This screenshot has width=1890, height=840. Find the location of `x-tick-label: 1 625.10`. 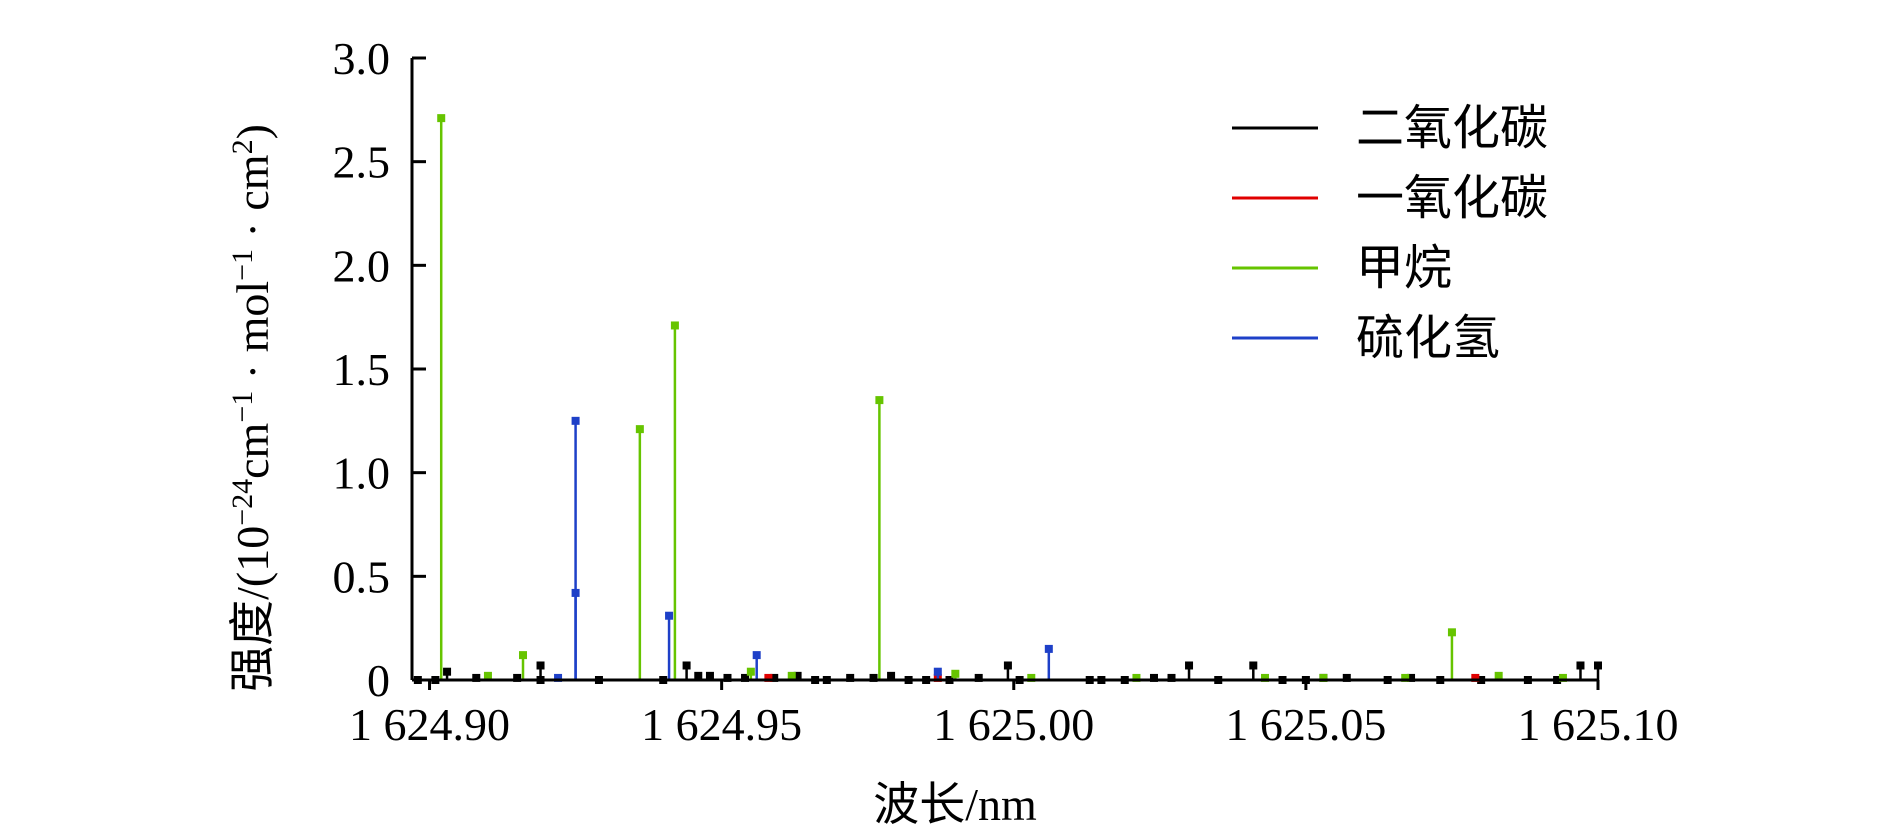

x-tick-label: 1 625.10 is located at coordinates (1598, 724).